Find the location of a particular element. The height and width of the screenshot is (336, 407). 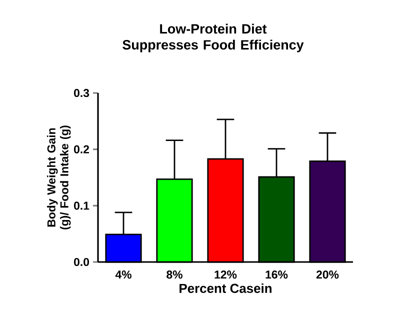

y-tick-label: 0.1 is located at coordinates (82, 206).